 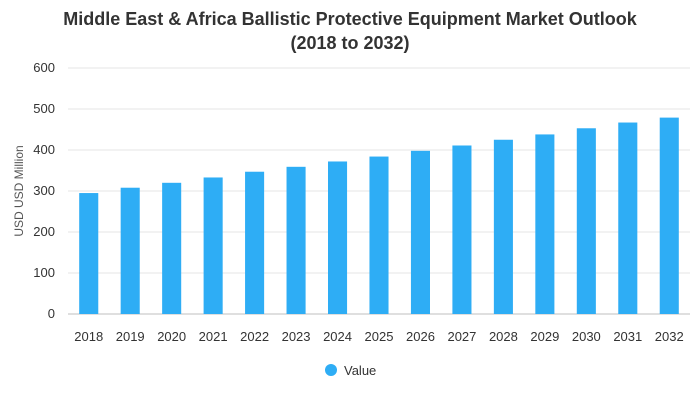 What do you see at coordinates (130, 250) in the screenshot?
I see `bar-2019` at bounding box center [130, 250].